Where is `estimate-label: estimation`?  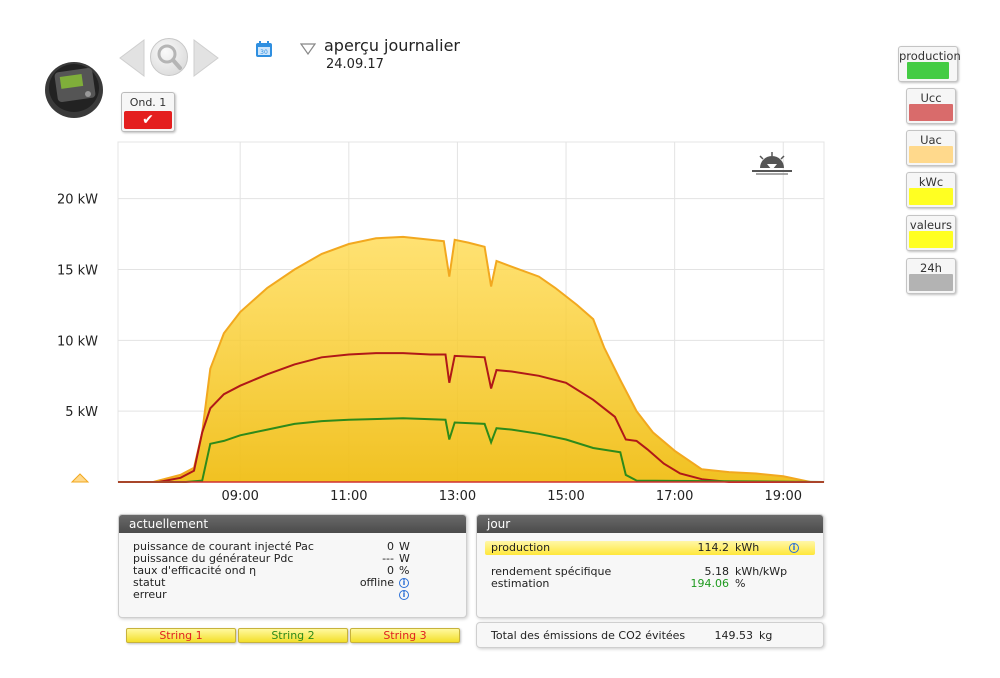
estimate-label: estimation is located at coordinates (520, 583).